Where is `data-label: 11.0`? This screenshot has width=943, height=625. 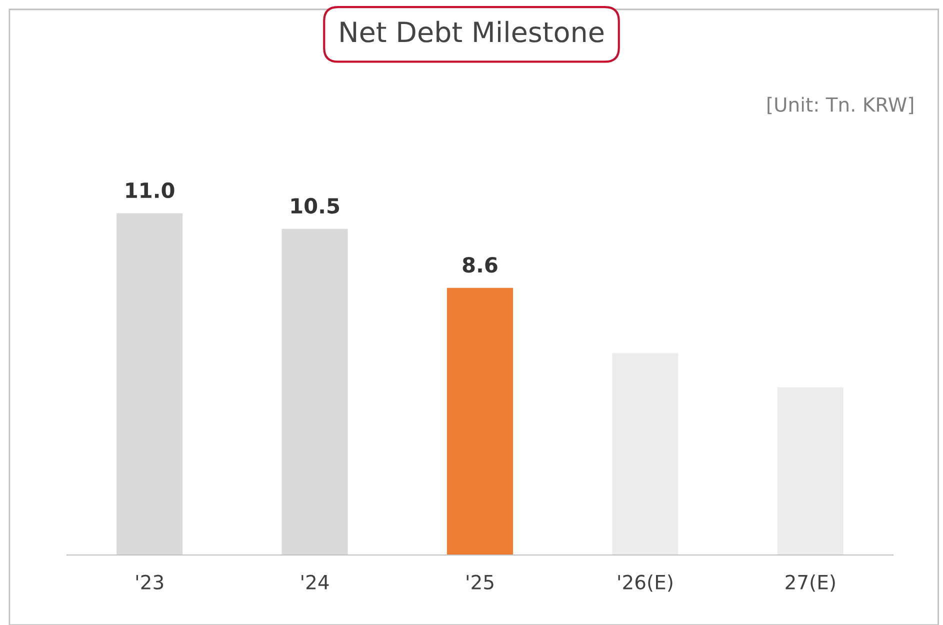
data-label: 11.0 is located at coordinates (150, 190).